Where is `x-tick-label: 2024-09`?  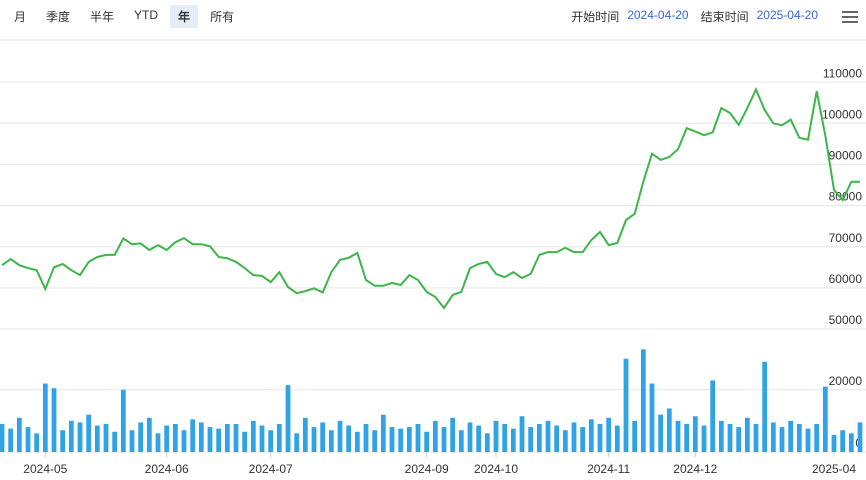 x-tick-label: 2024-09 is located at coordinates (427, 469).